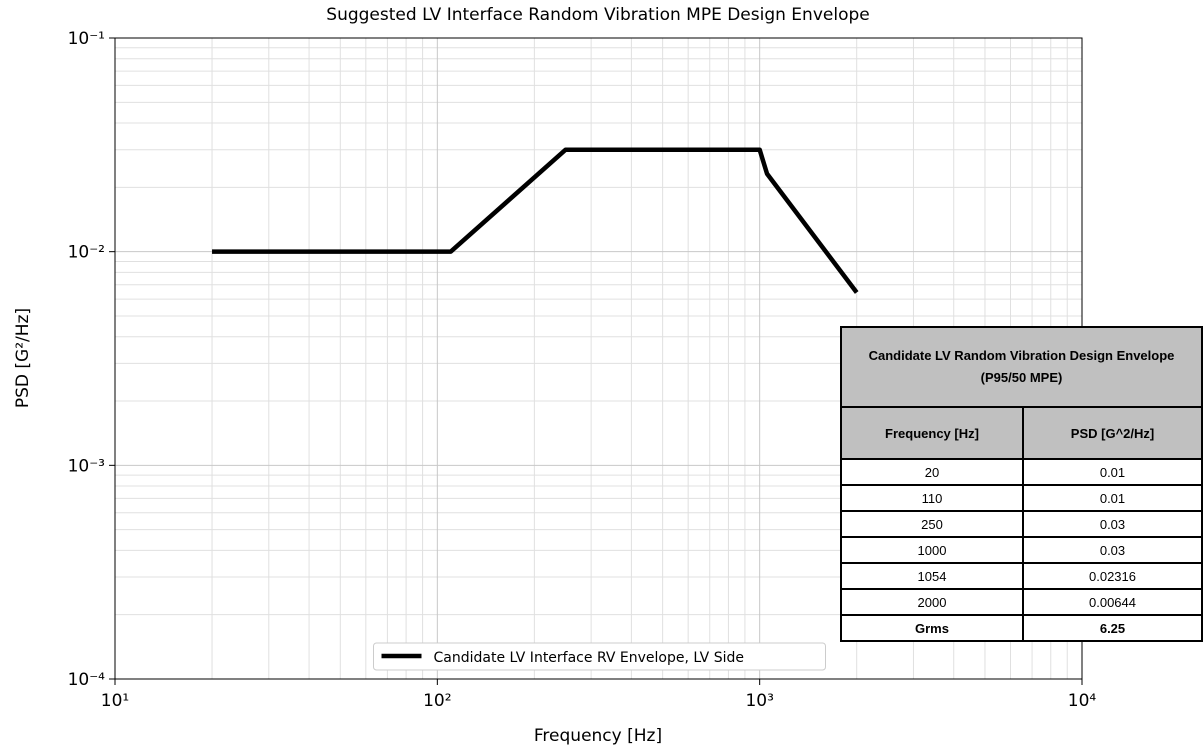 The image size is (1203, 749). What do you see at coordinates (86, 39) in the screenshot?
I see `y-tick-label: 10⁻¹` at bounding box center [86, 39].